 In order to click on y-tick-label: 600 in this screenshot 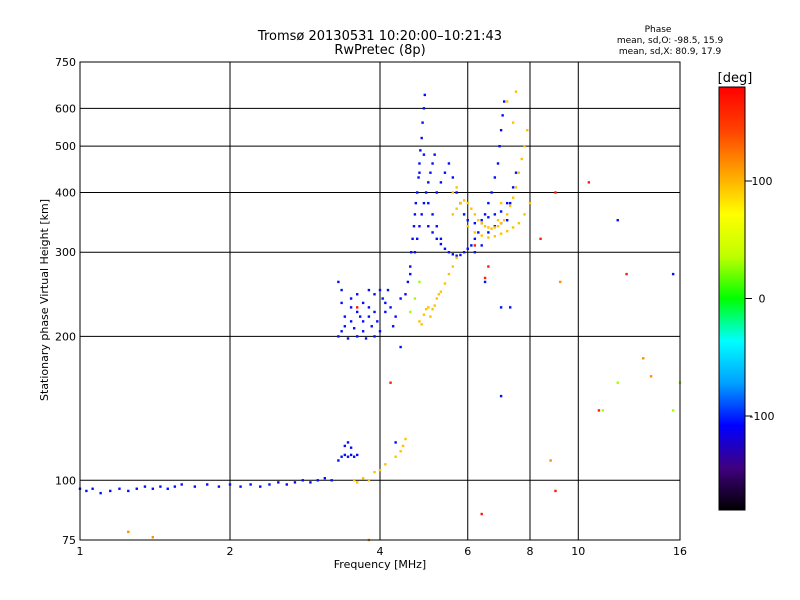, I will do `click(65, 108)`.